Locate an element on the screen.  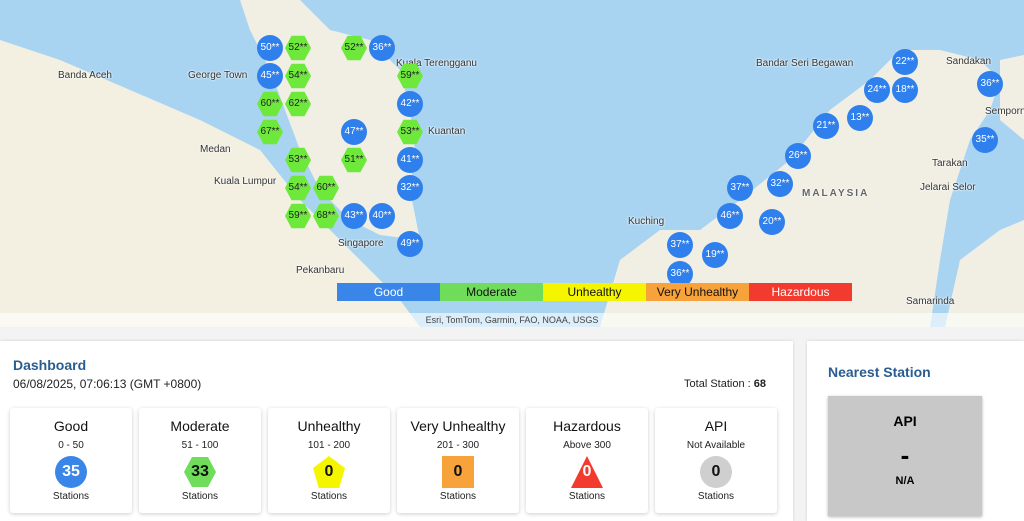
nearest-station-card: API - N/A is located at coordinates (905, 456).